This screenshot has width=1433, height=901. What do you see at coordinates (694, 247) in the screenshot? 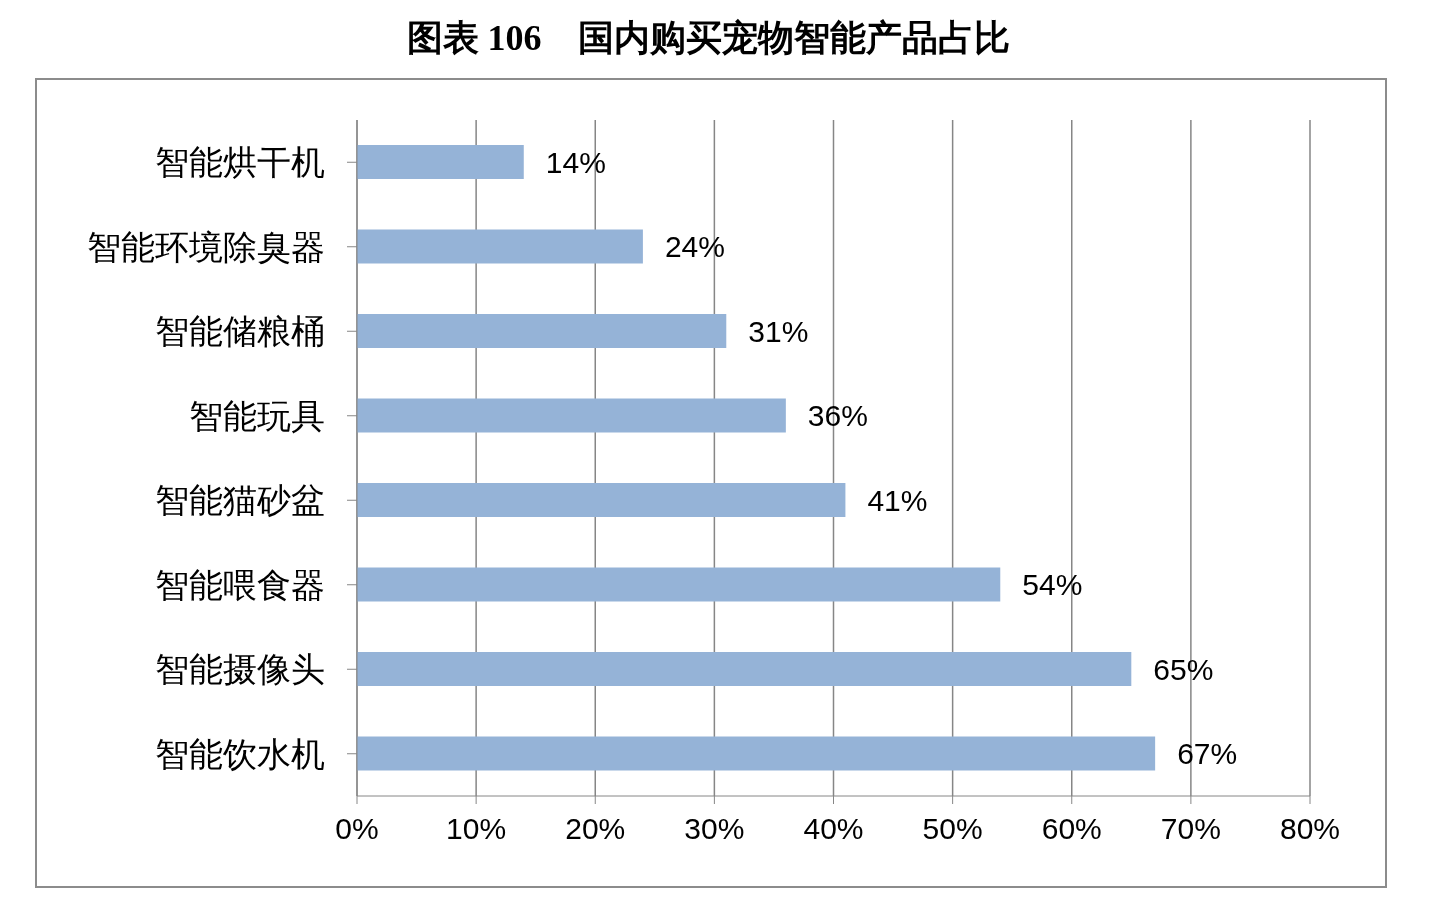
I see `data-label: 24%` at bounding box center [694, 247].